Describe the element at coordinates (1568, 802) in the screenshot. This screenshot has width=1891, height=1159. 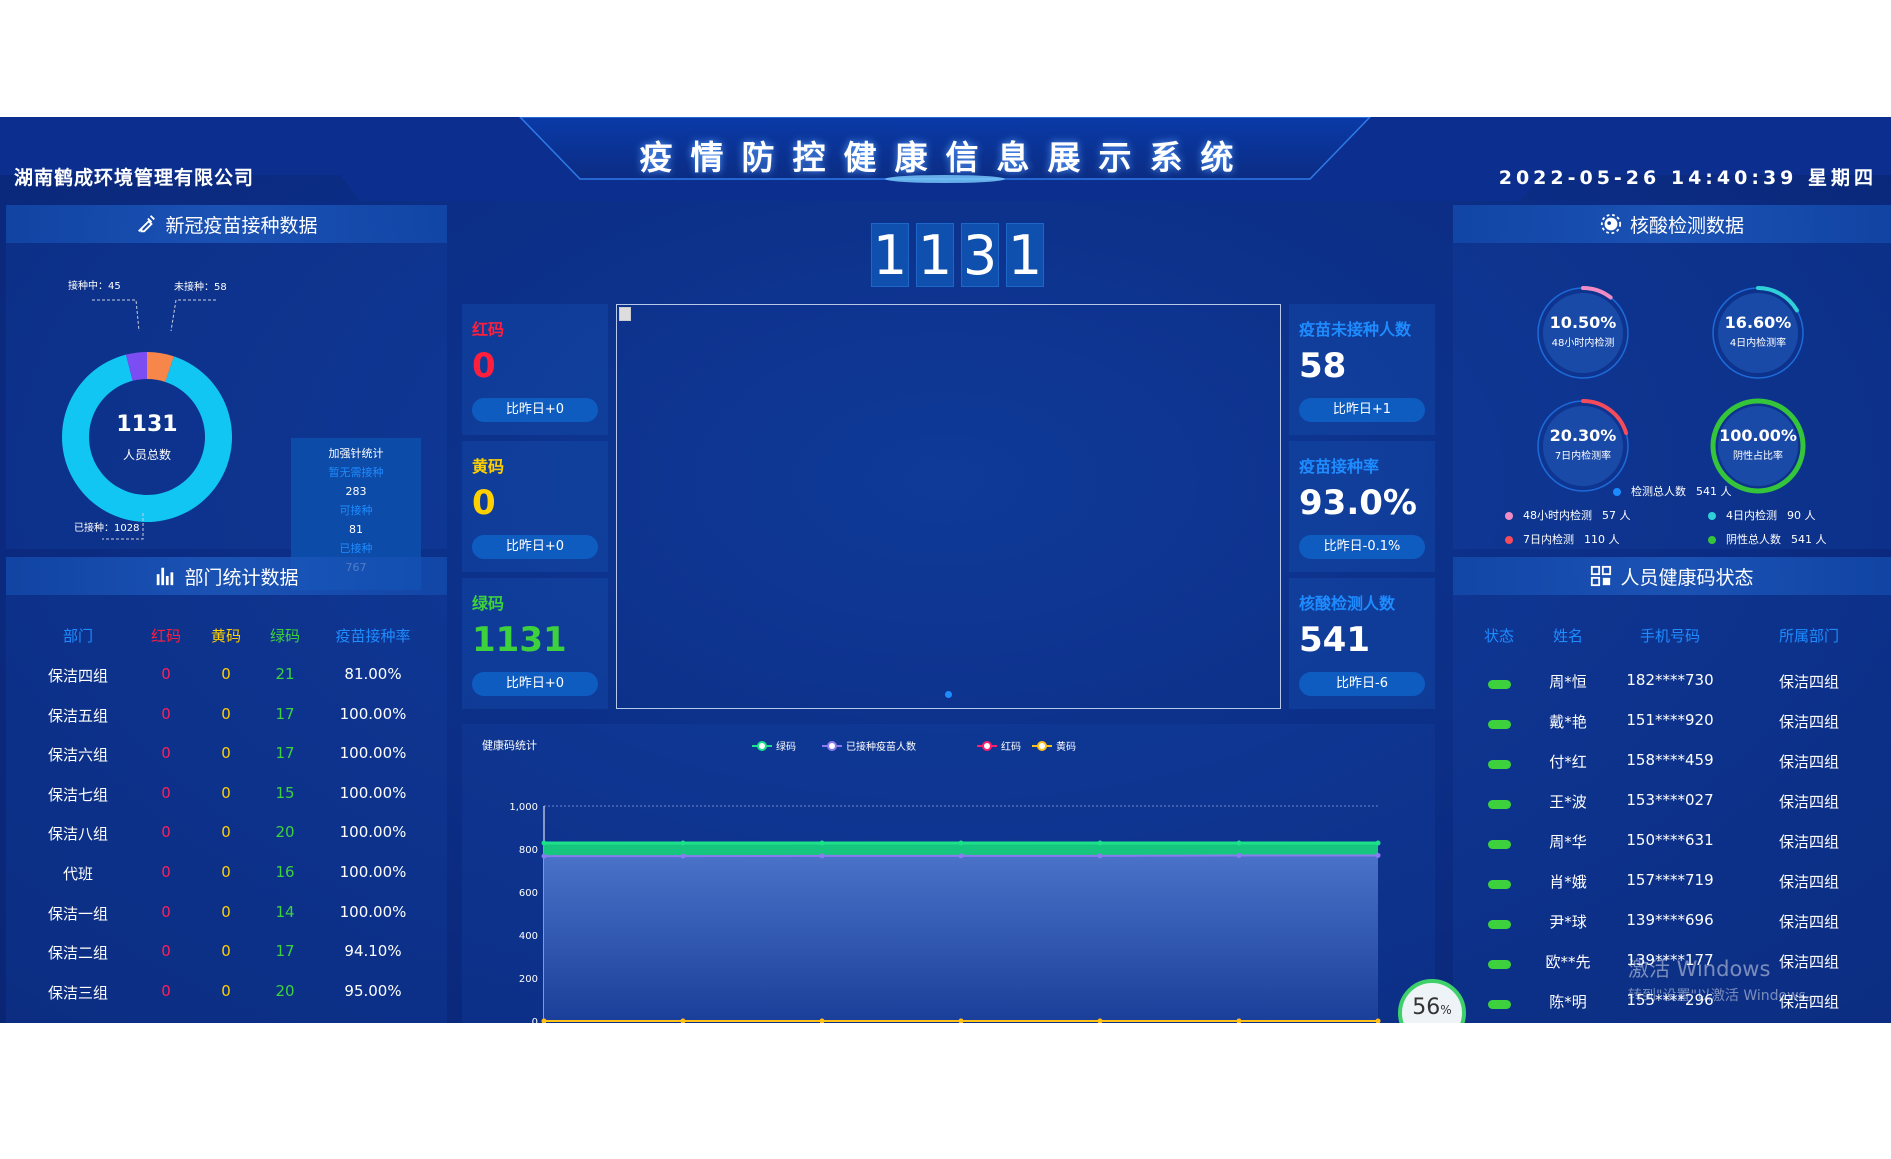
I see `table-cell: 王*波` at that location.